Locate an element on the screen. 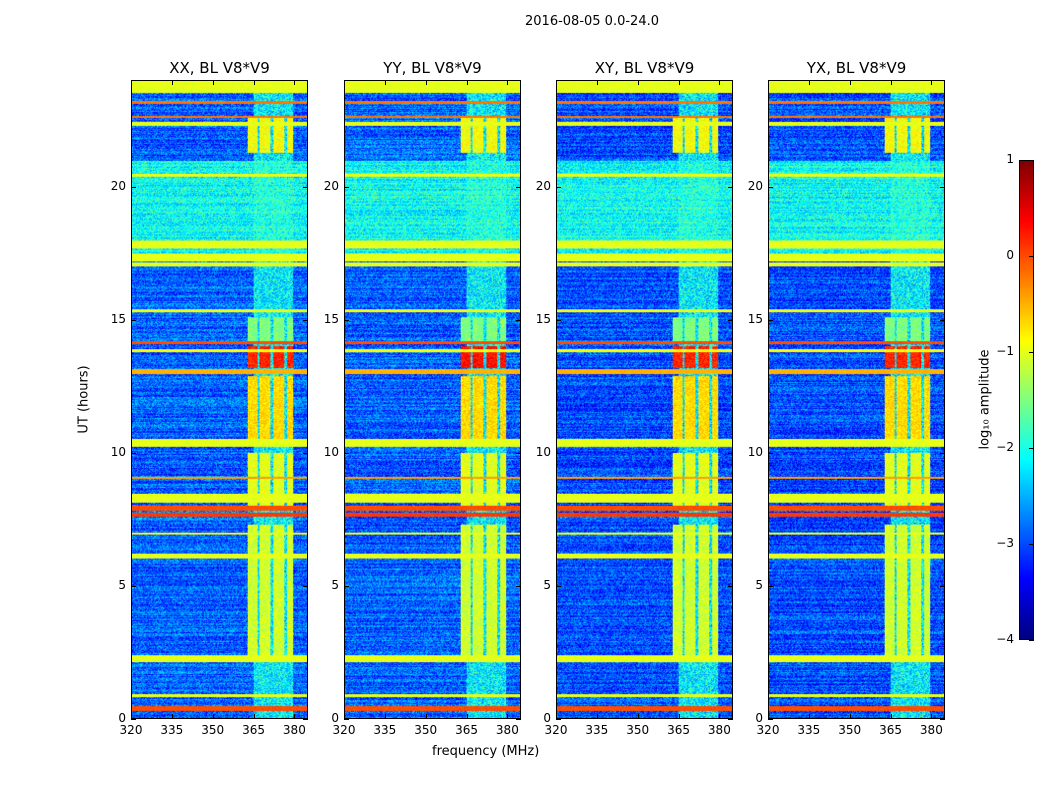 The height and width of the screenshot is (800, 1050). colorbar-tick-label: 1 is located at coordinates (1010, 159).